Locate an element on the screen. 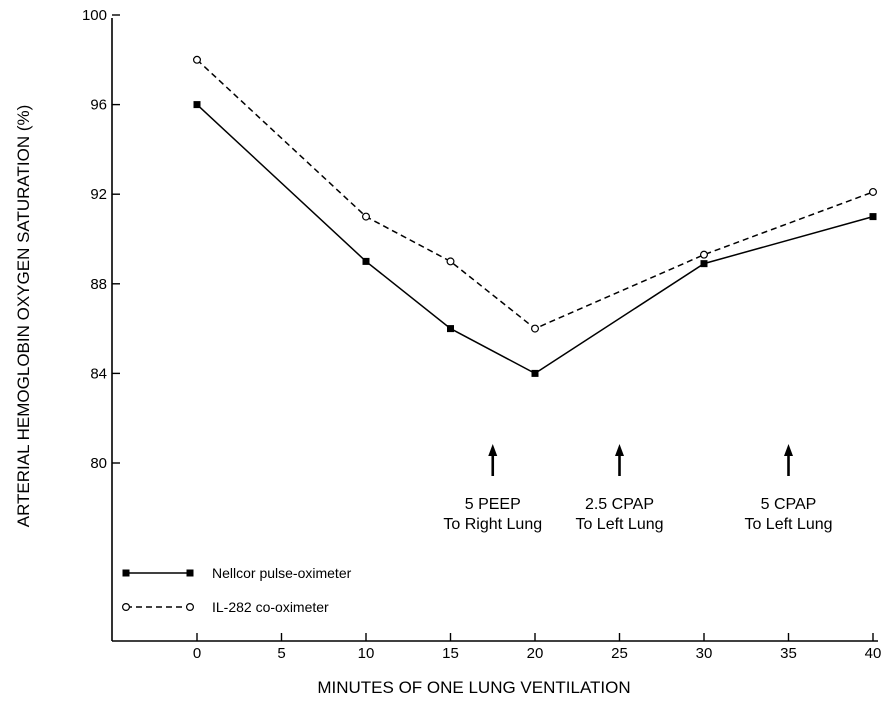  annotation-line-1: 5 CPAP is located at coordinates (789, 504).